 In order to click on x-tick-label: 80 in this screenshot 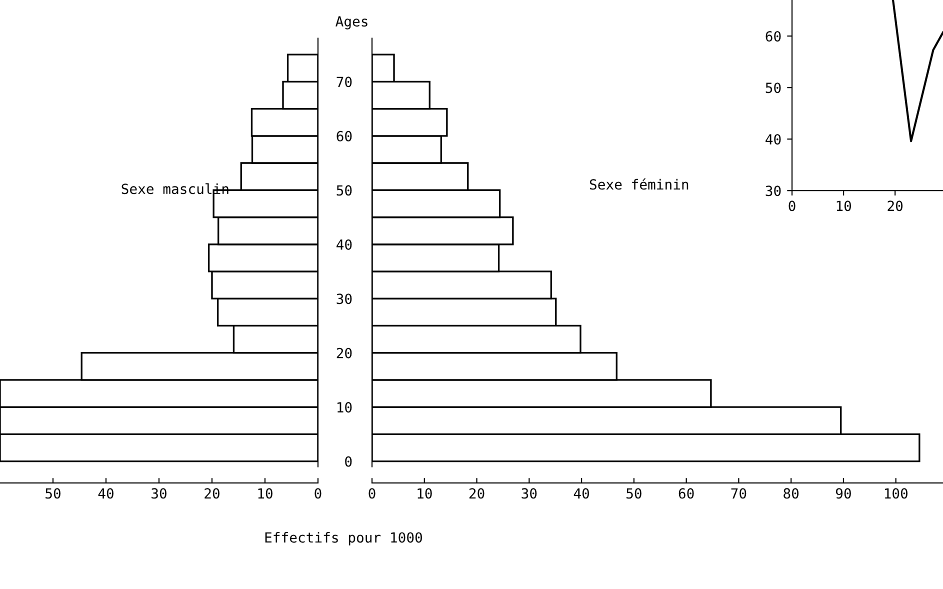, I will do `click(791, 493)`.